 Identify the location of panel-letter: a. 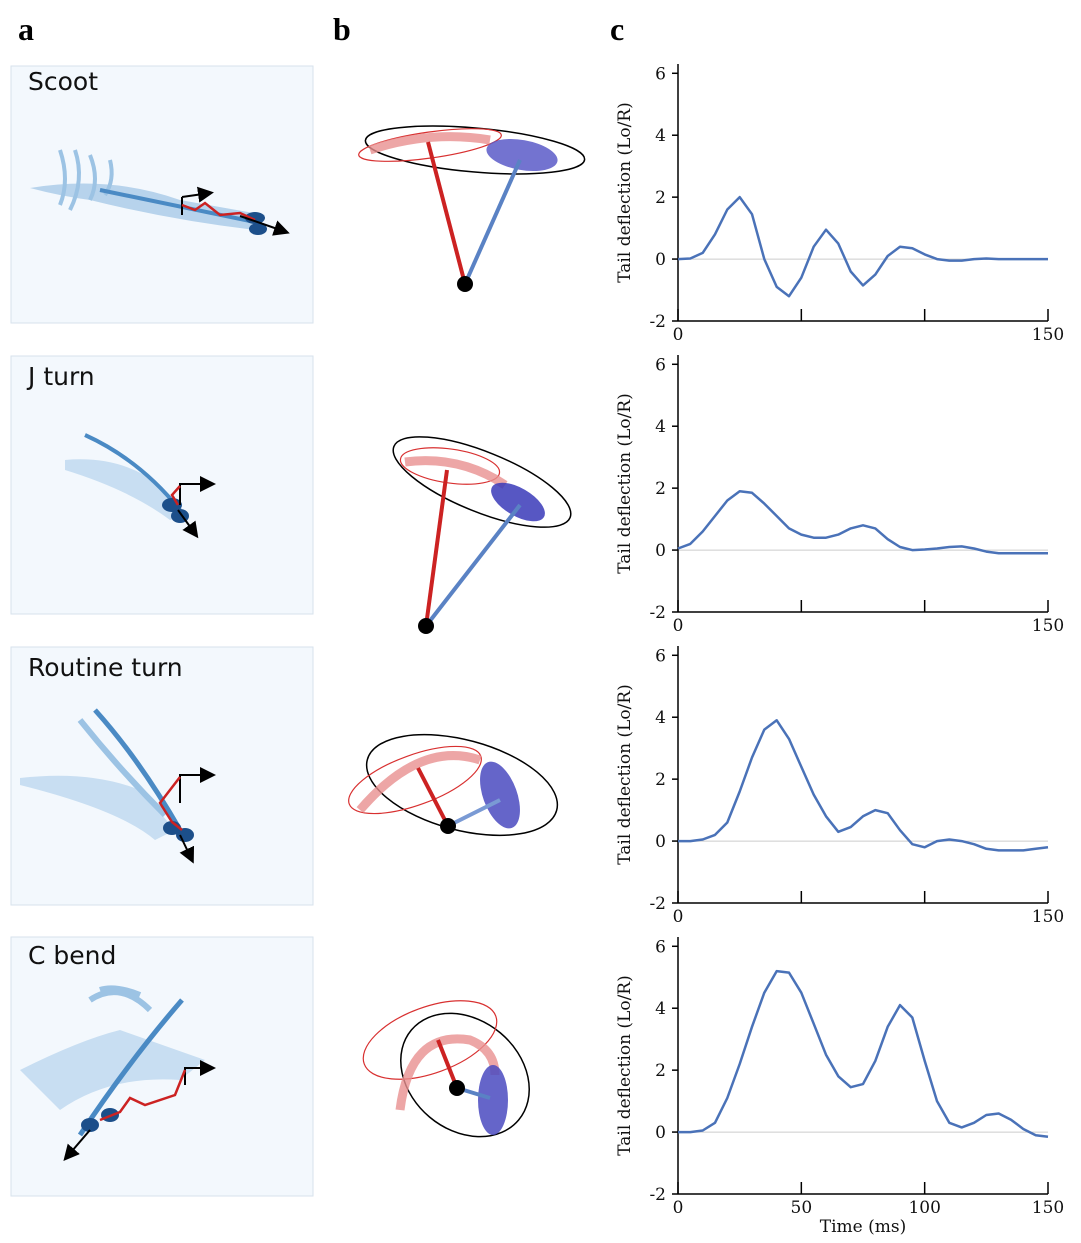
(26, 29).